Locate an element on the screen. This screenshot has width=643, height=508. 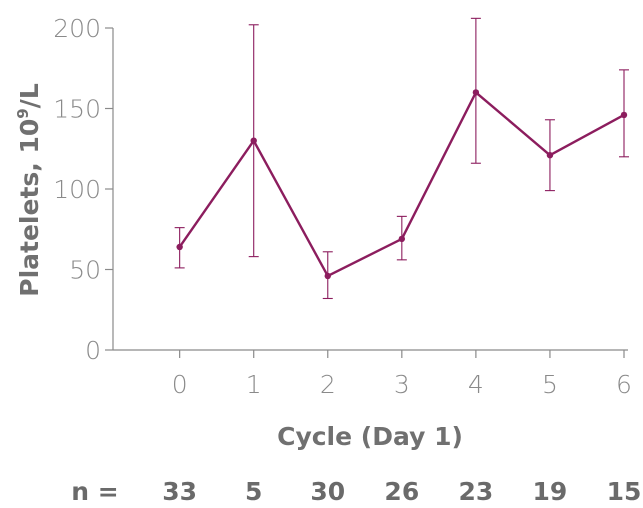
y-axis-title: Platelets, 109/L is located at coordinates (29, 190).